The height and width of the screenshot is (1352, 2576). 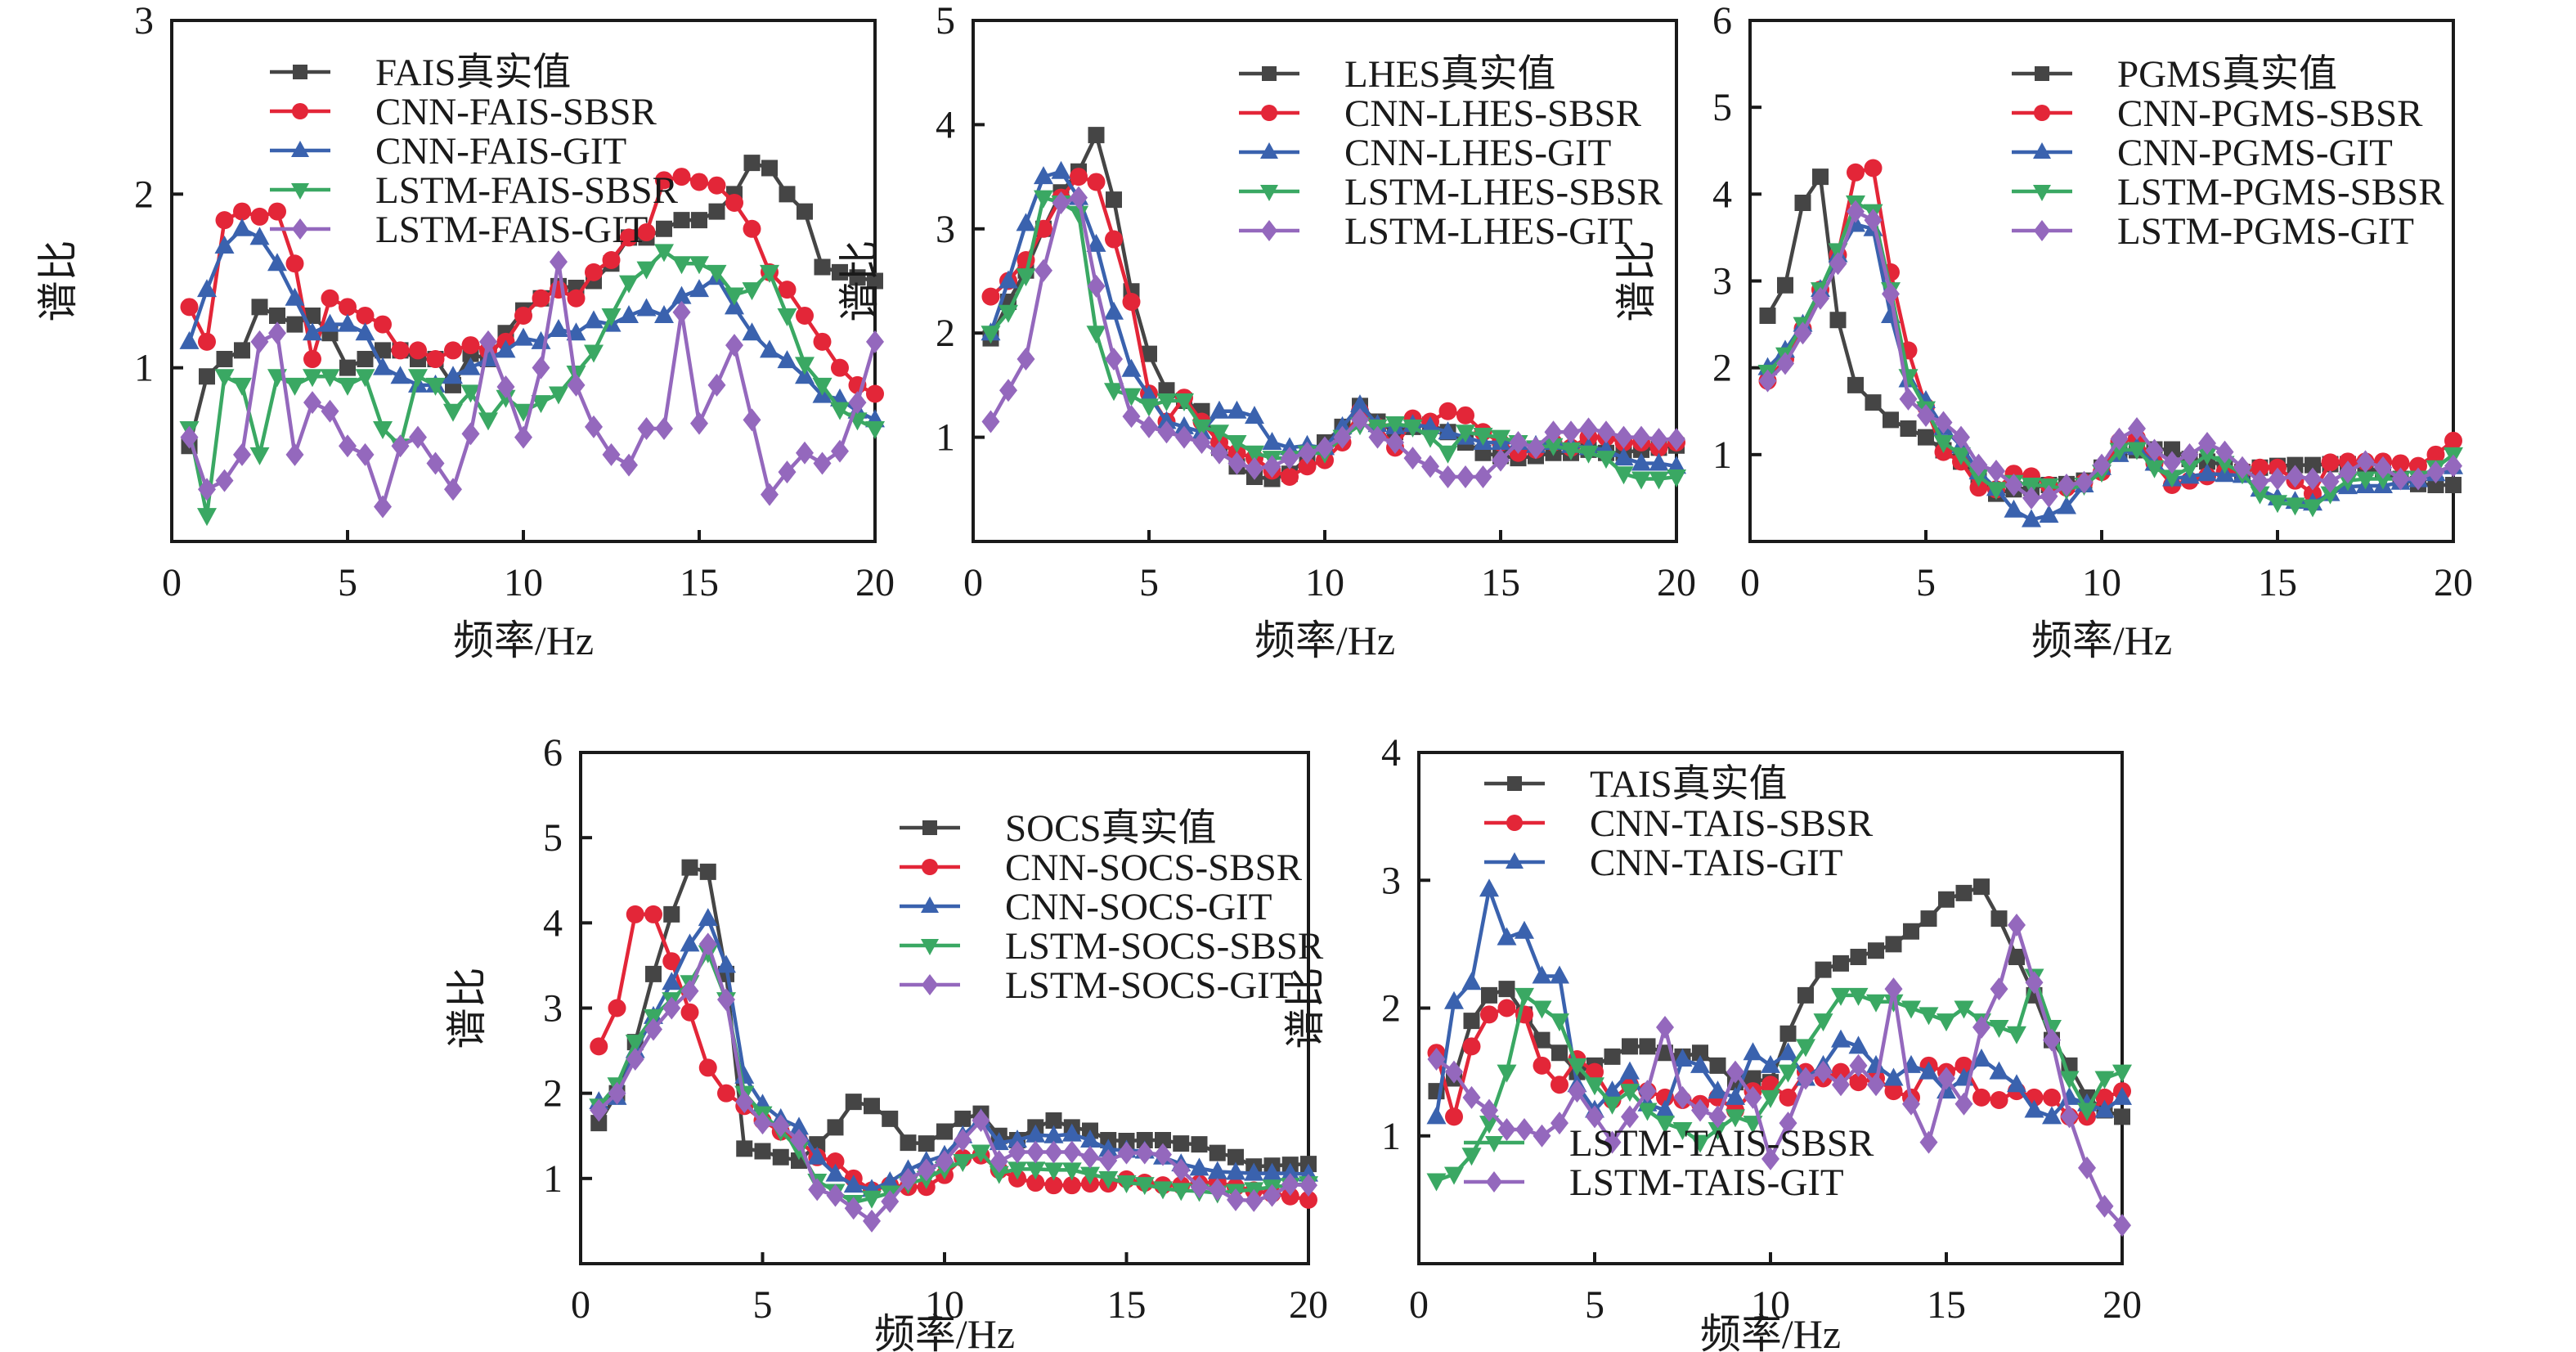 I want to click on legend-item: CNN-PGMS-GIT, so click(x=2202, y=153).